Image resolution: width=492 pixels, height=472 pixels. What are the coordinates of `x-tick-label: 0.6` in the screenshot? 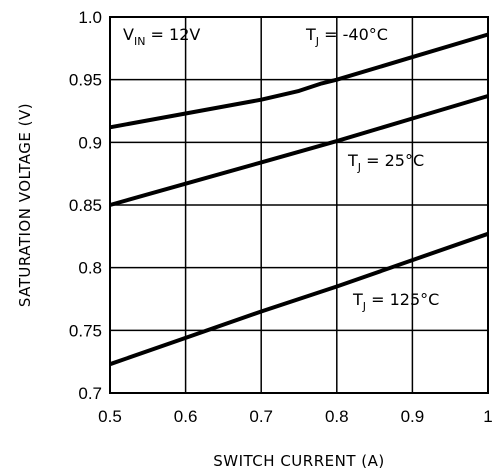 It's located at (186, 416).